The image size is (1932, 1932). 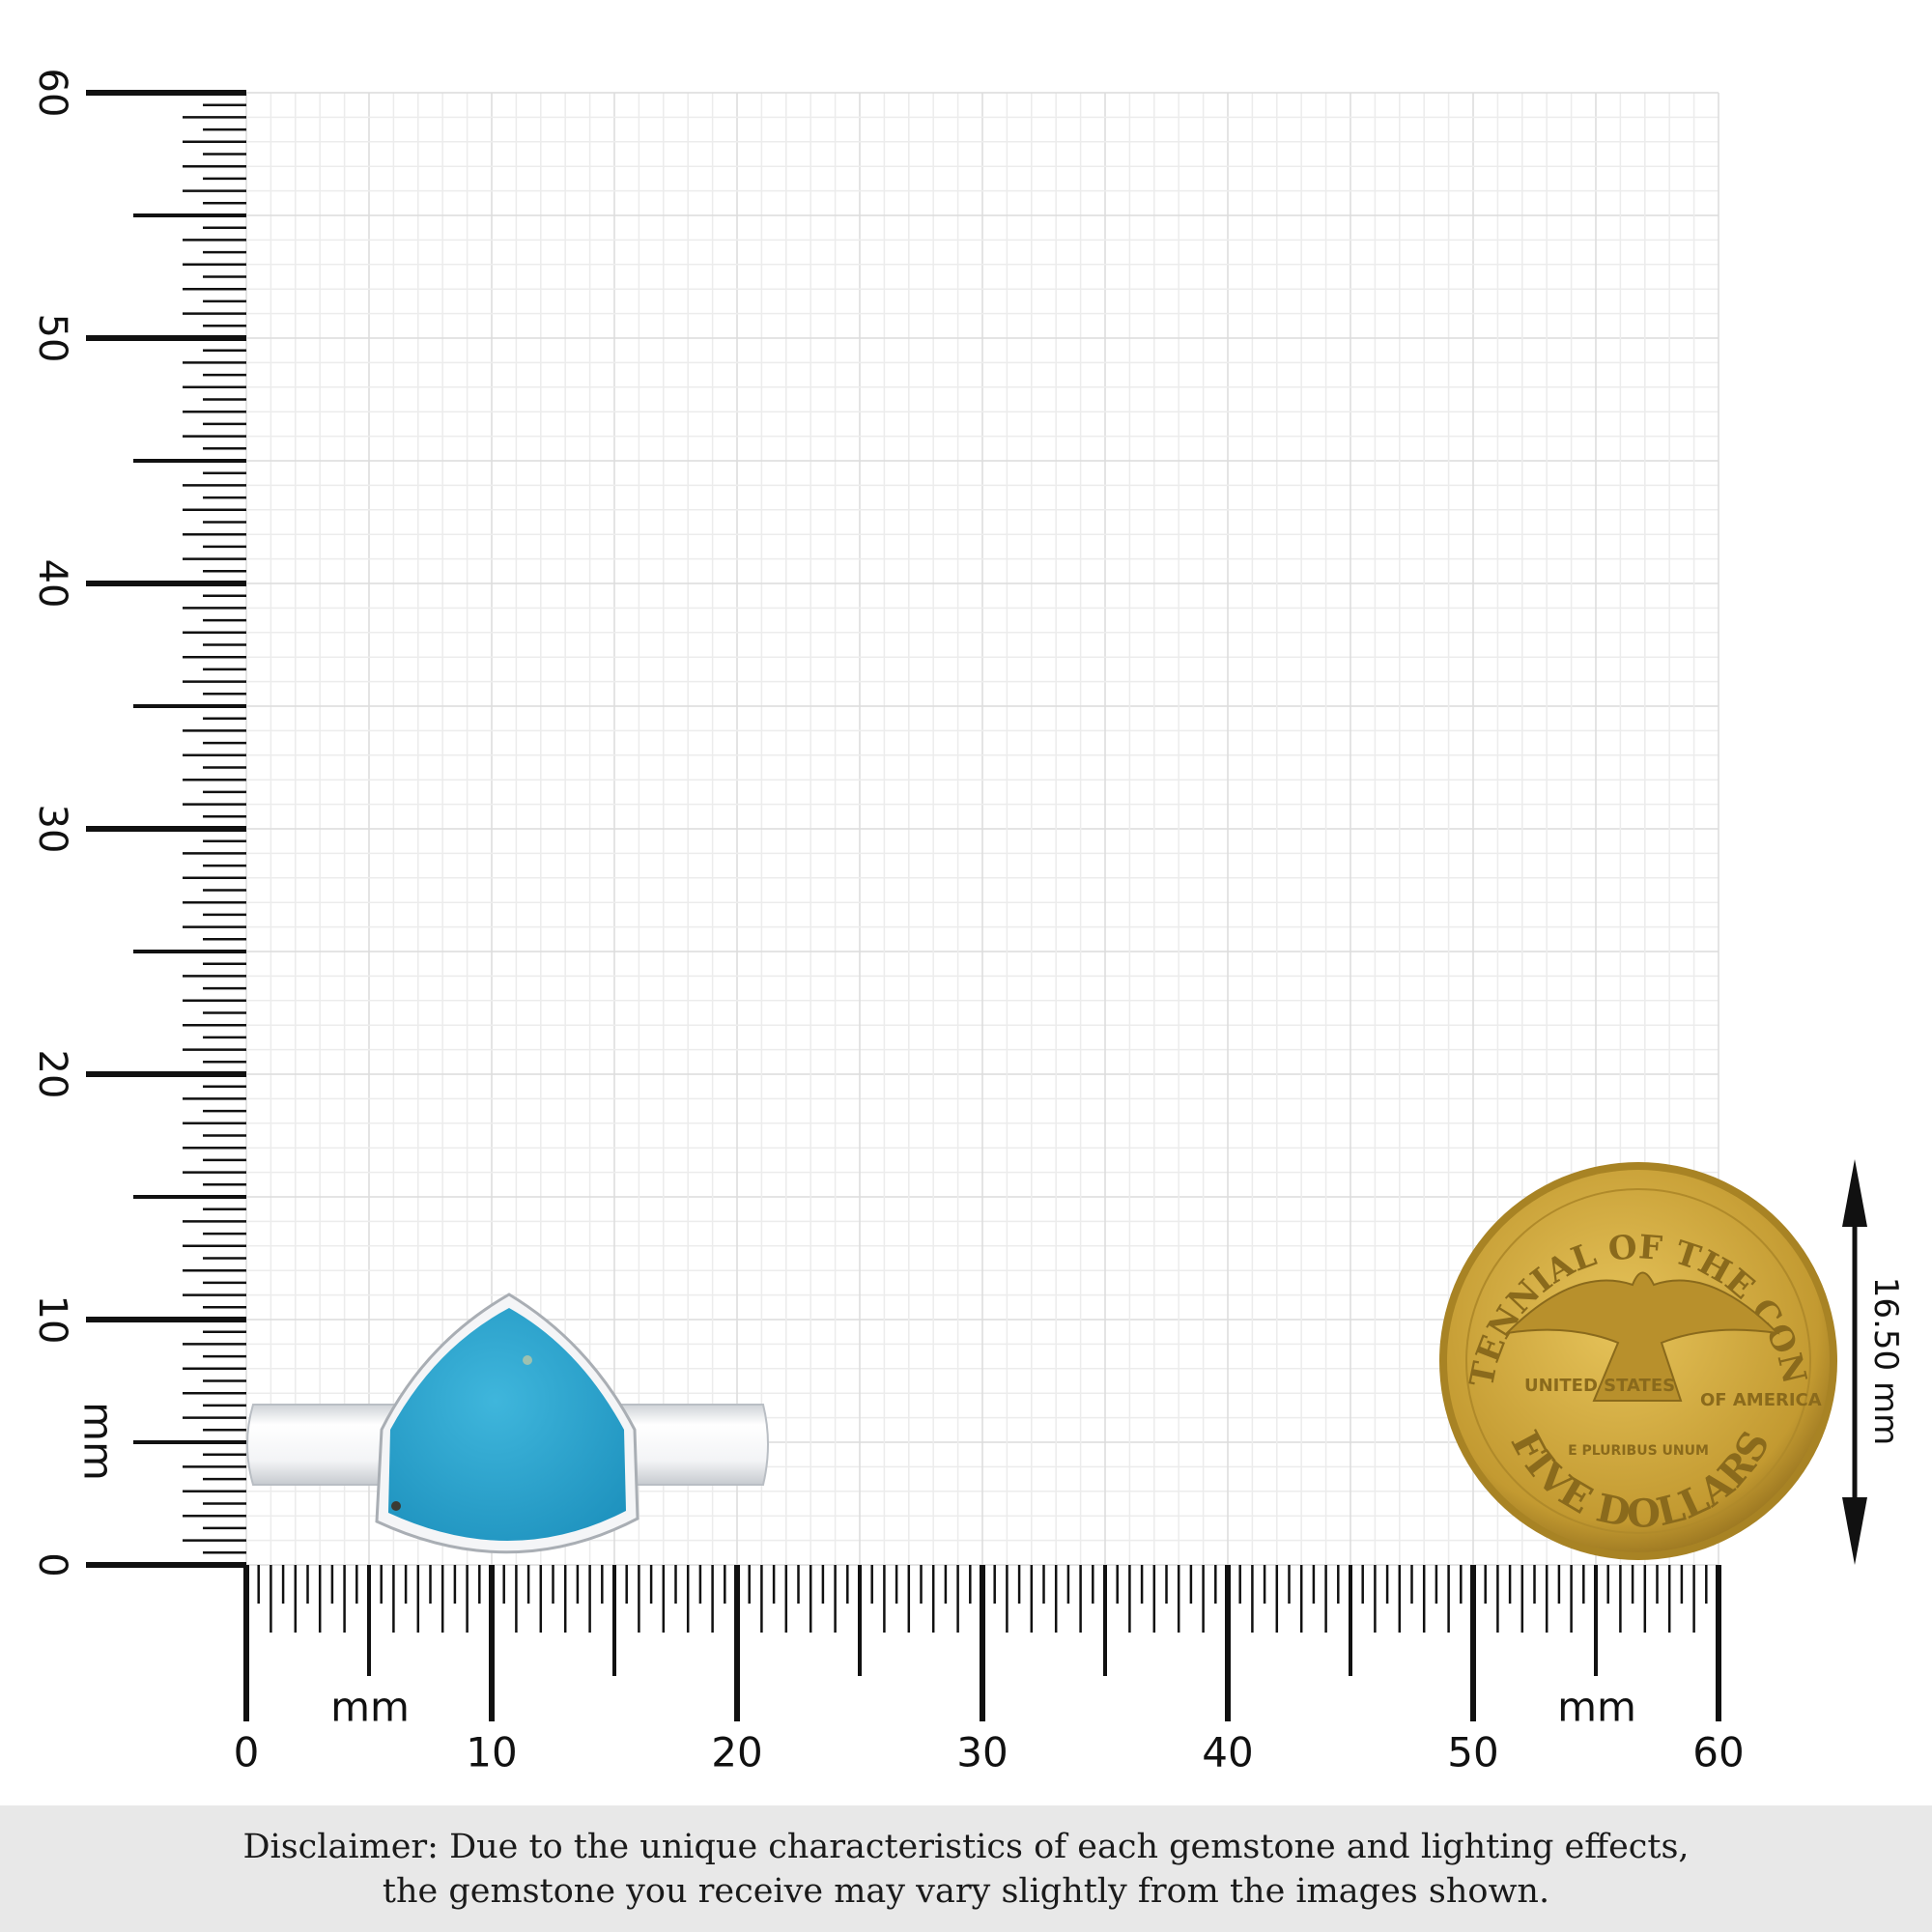 What do you see at coordinates (98, 1441) in the screenshot?
I see `vertical-unit-label: mm` at bounding box center [98, 1441].